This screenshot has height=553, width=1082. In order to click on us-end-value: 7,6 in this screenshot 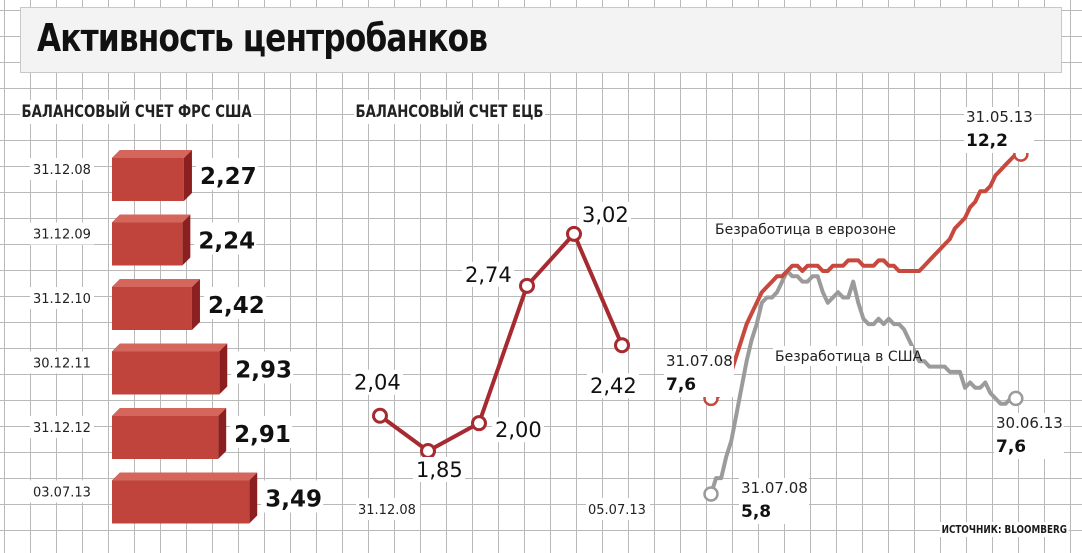, I will do `click(1011, 447)`.